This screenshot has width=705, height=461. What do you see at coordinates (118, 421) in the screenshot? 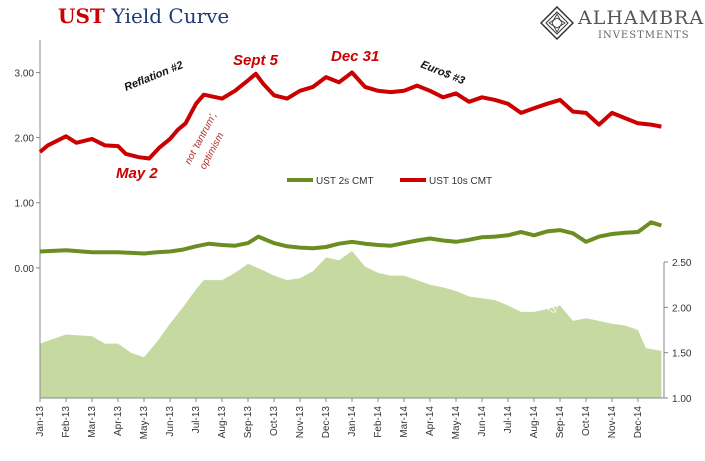
I see `x-tick-label: Apr-13` at bounding box center [118, 421].